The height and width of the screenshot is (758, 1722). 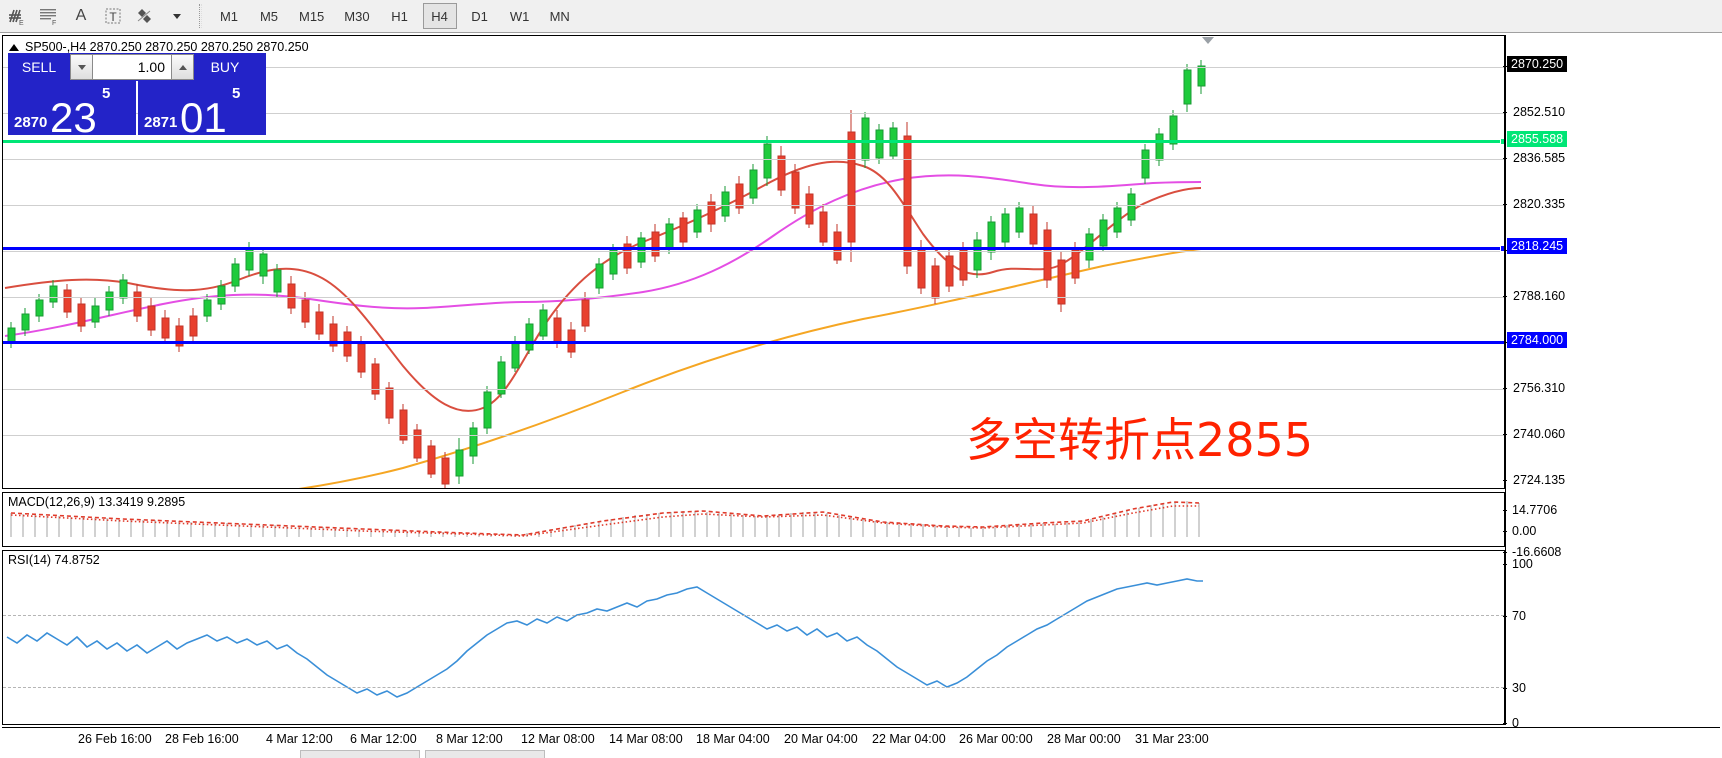 I want to click on sell-button: SELL, so click(x=39, y=67).